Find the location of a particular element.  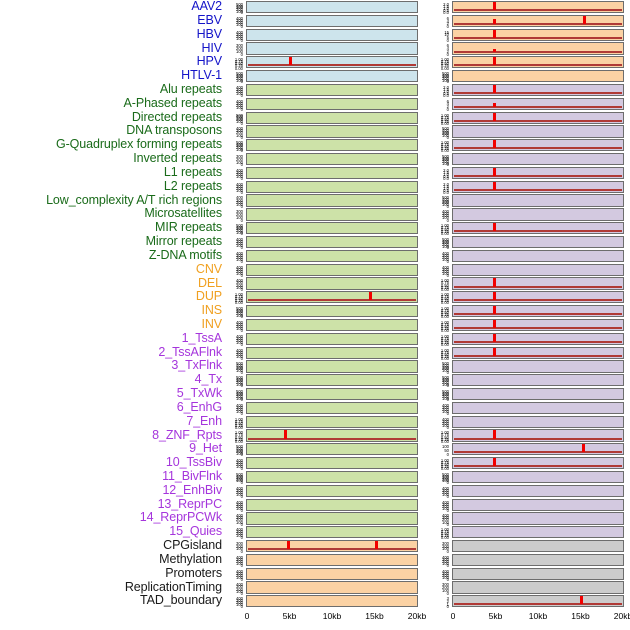

y-tick-label: 1.5 is located at coordinates (446, 89).